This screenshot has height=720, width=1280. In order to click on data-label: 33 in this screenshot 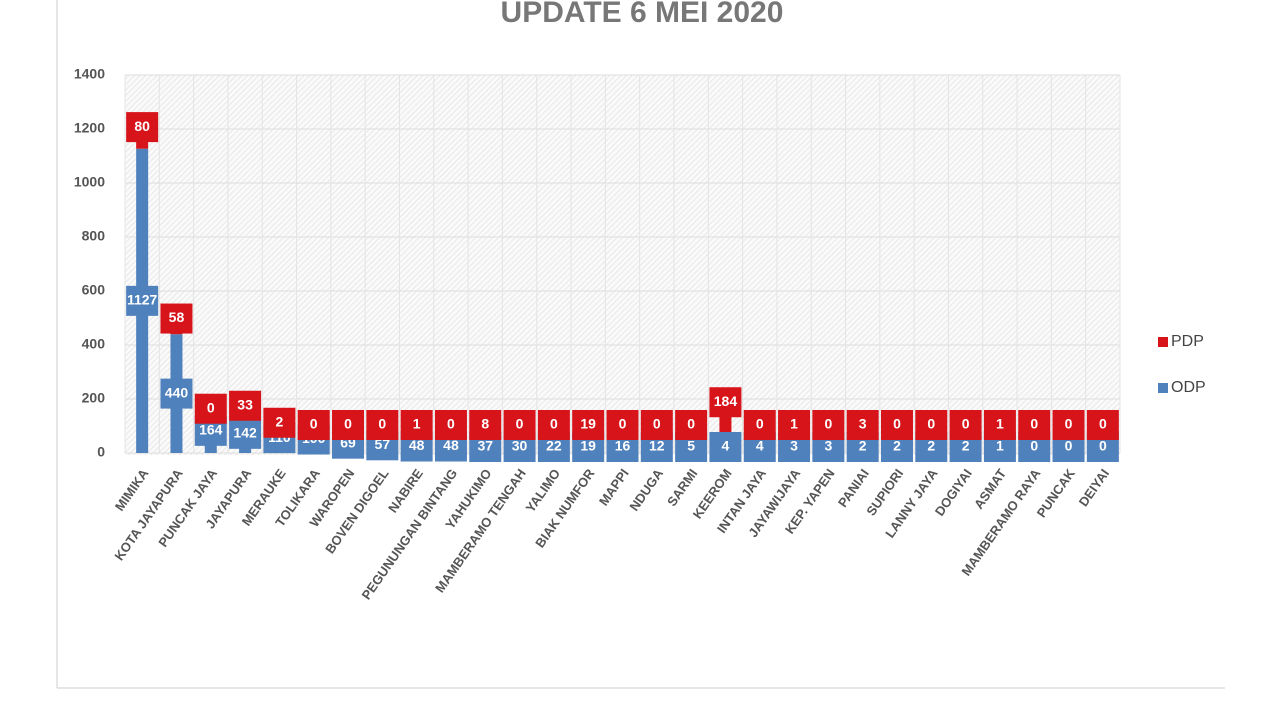, I will do `click(245, 404)`.